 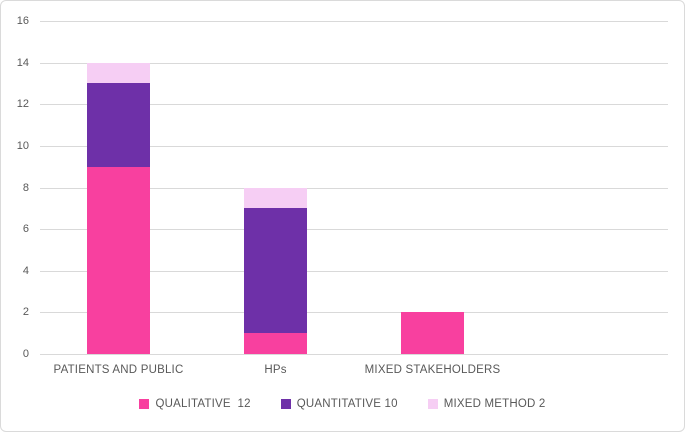 What do you see at coordinates (25, 229) in the screenshot?
I see `y-tick-label-6: 6` at bounding box center [25, 229].